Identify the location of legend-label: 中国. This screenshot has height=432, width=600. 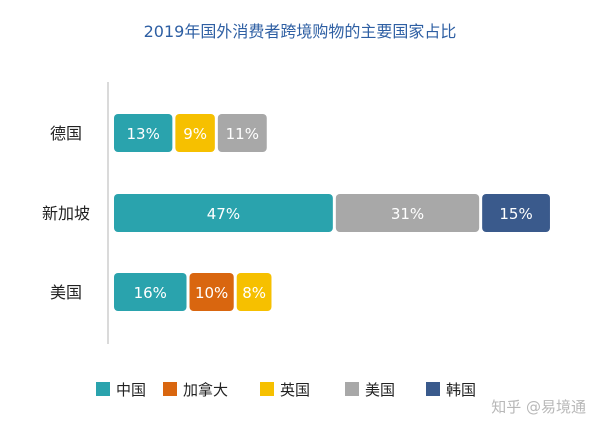
(131, 390).